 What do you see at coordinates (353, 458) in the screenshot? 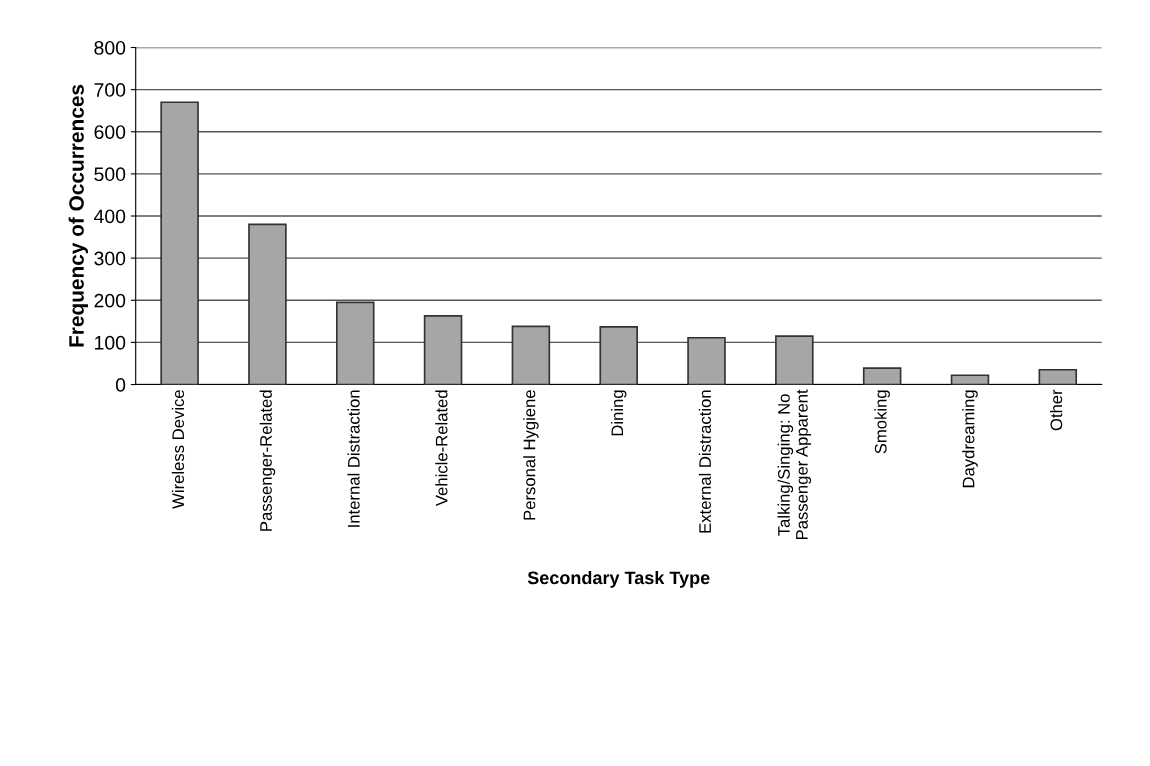
I see `x-tick-label: Internal Distraction` at bounding box center [353, 458].